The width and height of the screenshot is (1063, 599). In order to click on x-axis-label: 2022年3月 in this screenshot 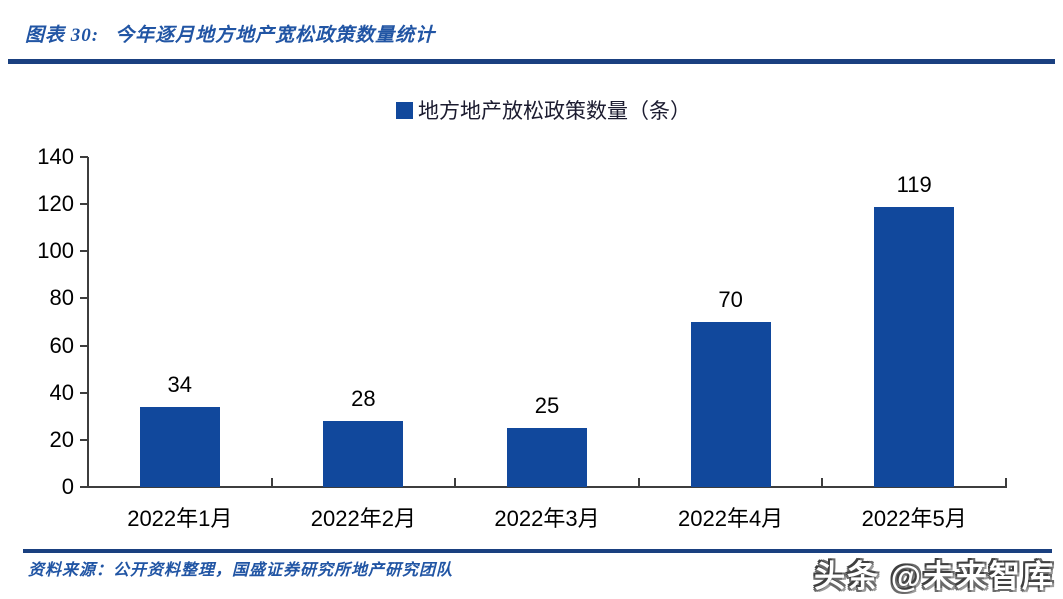, I will do `click(547, 518)`.